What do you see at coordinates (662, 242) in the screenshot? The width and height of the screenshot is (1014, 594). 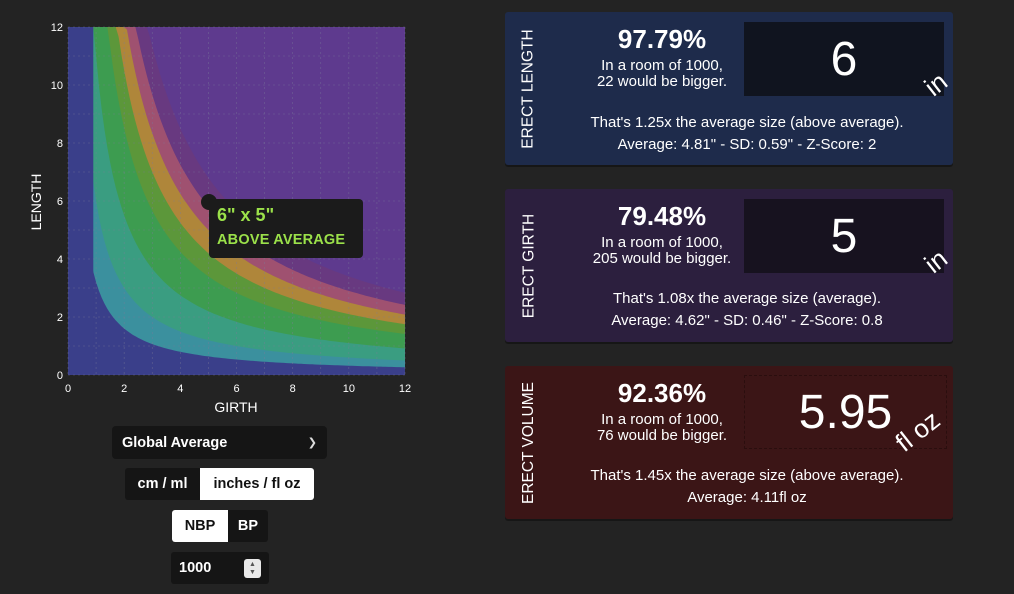 I see `girth-room-line1: In a room of 1000,` at bounding box center [662, 242].